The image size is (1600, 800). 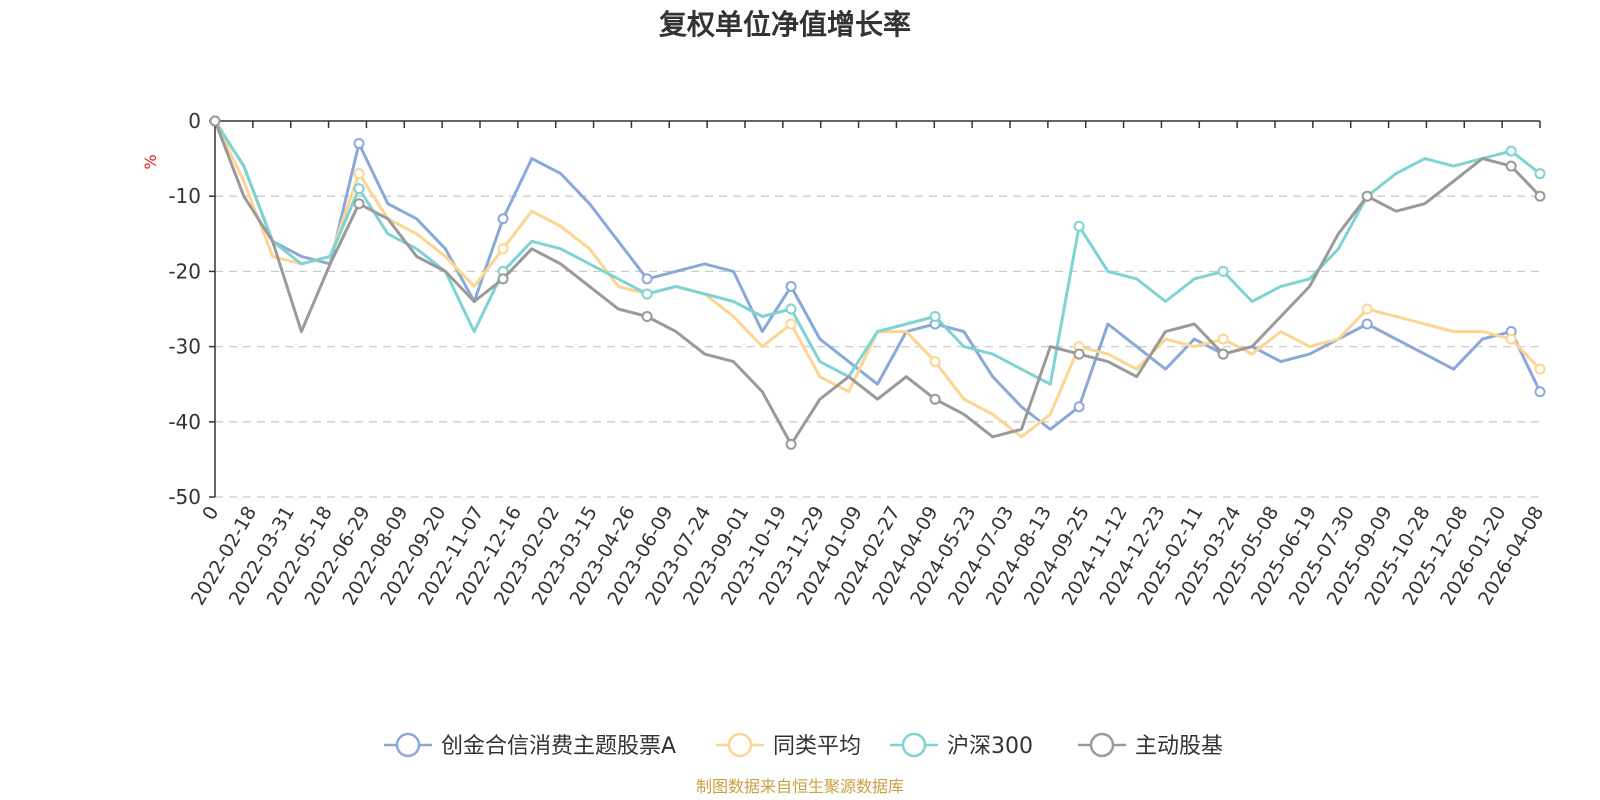 I want to click on x-tick-label: 0, so click(x=210, y=513).